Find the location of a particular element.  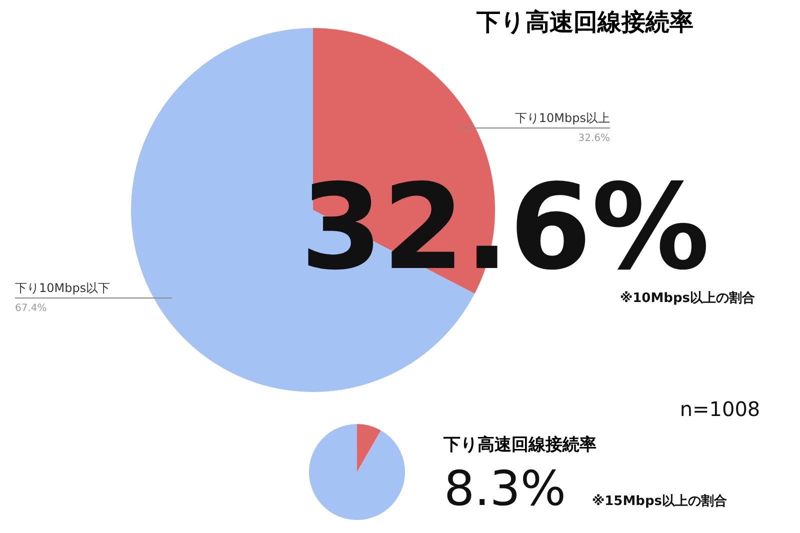

data-label: 32.6% is located at coordinates (594, 138).